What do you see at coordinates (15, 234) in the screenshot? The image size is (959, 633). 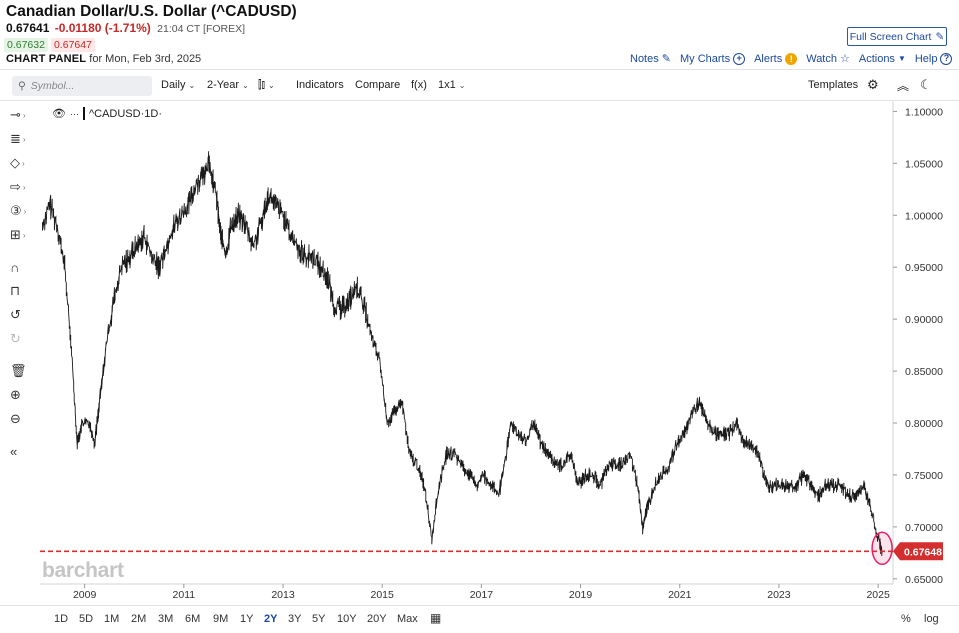 I see `measure-icon: ⊞` at bounding box center [15, 234].